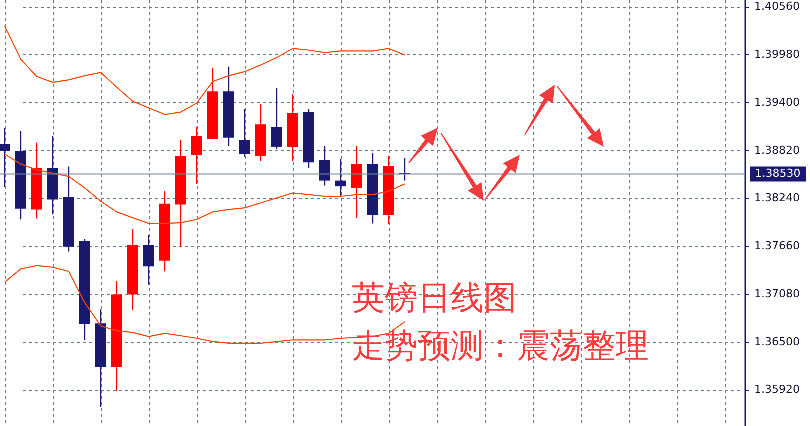 Image resolution: width=810 pixels, height=426 pixels. What do you see at coordinates (778, 173) in the screenshot?
I see `ref-line-label: 1.38530` at bounding box center [778, 173].